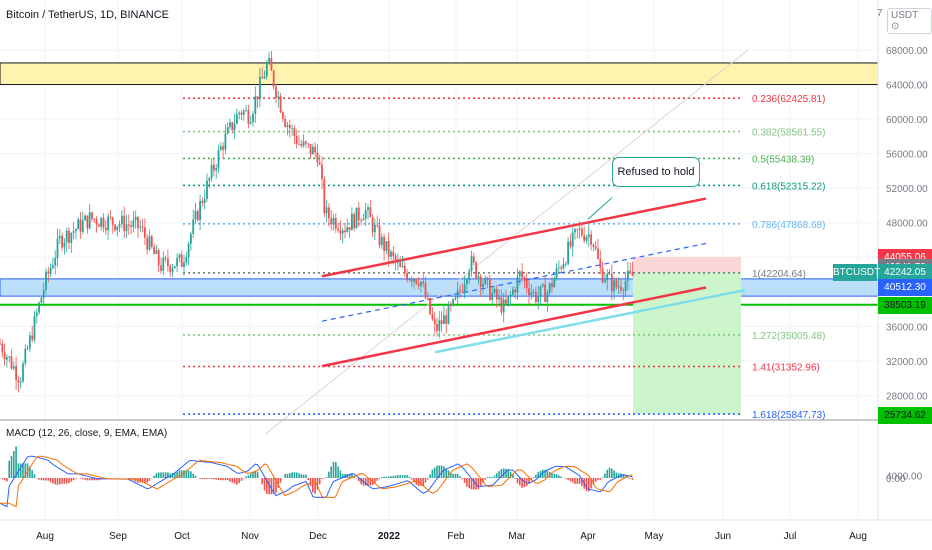 The width and height of the screenshot is (932, 550). What do you see at coordinates (907, 189) in the screenshot?
I see `y-tick-label: 52000.00` at bounding box center [907, 189].